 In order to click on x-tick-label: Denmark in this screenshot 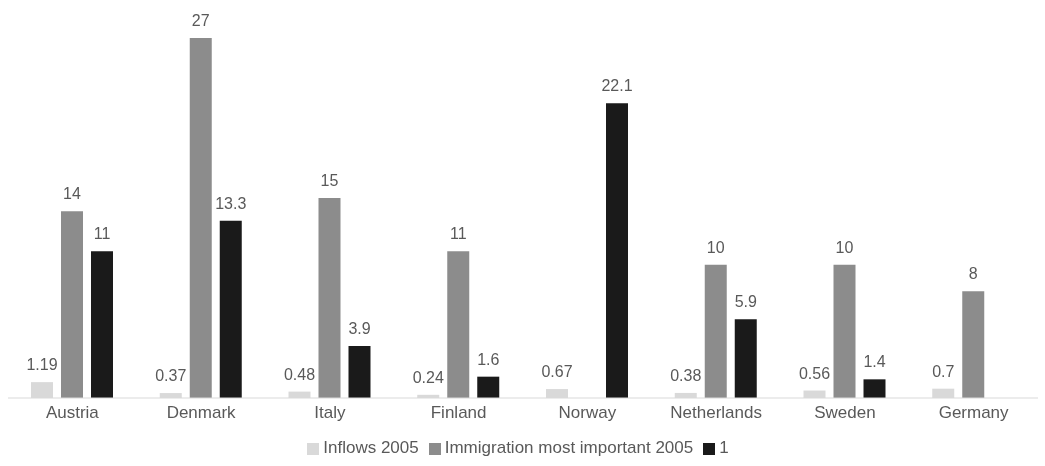, I will do `click(201, 413)`.